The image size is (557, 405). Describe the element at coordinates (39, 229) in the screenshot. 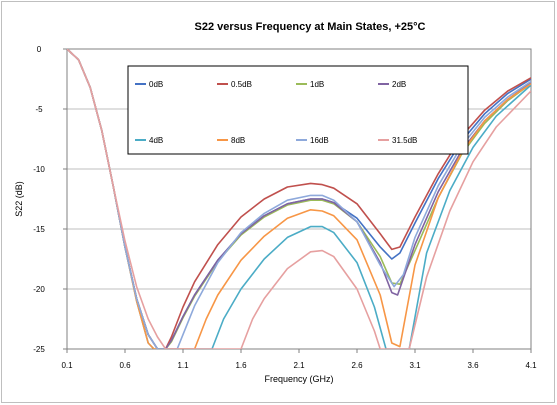

I see `y-tick-label: -15` at that location.